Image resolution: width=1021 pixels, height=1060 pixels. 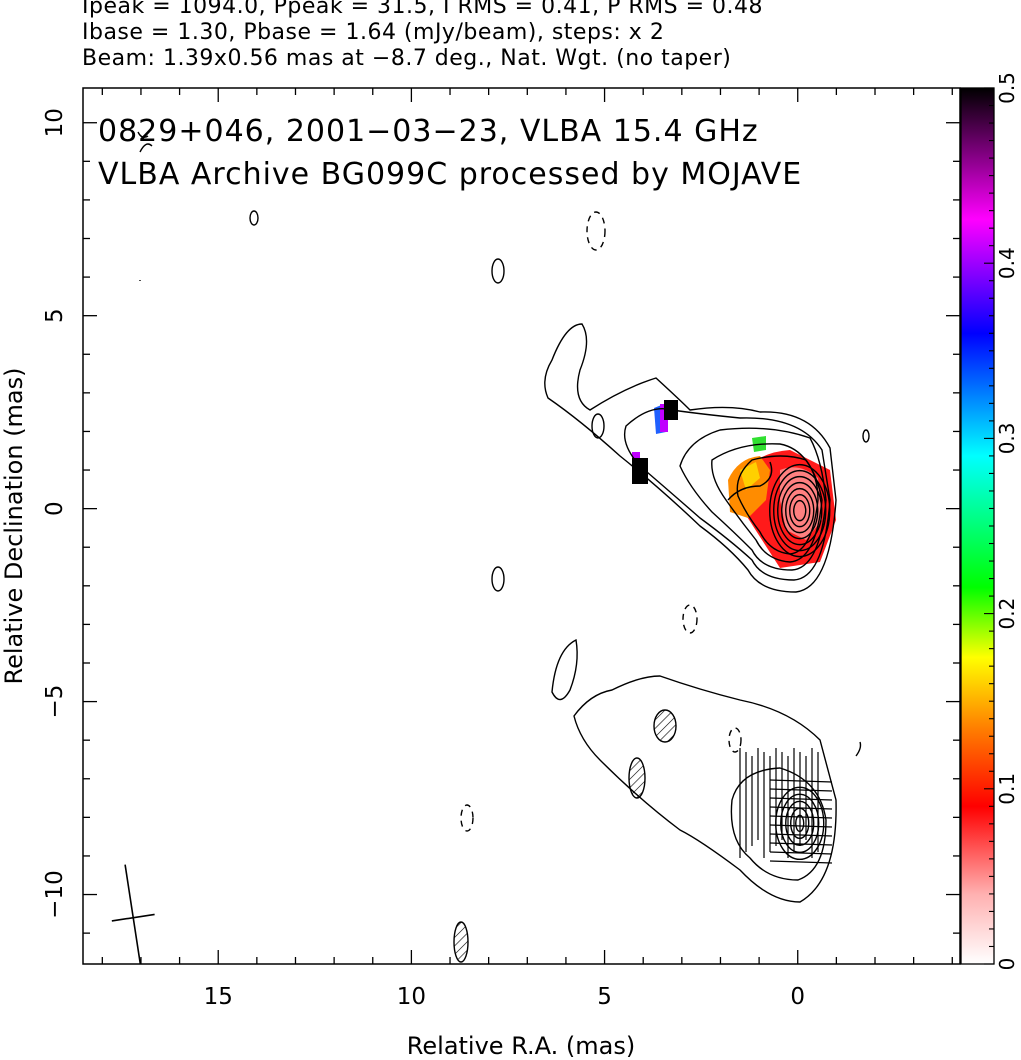 I want to click on y-tick-label: 5, so click(x=55, y=315).